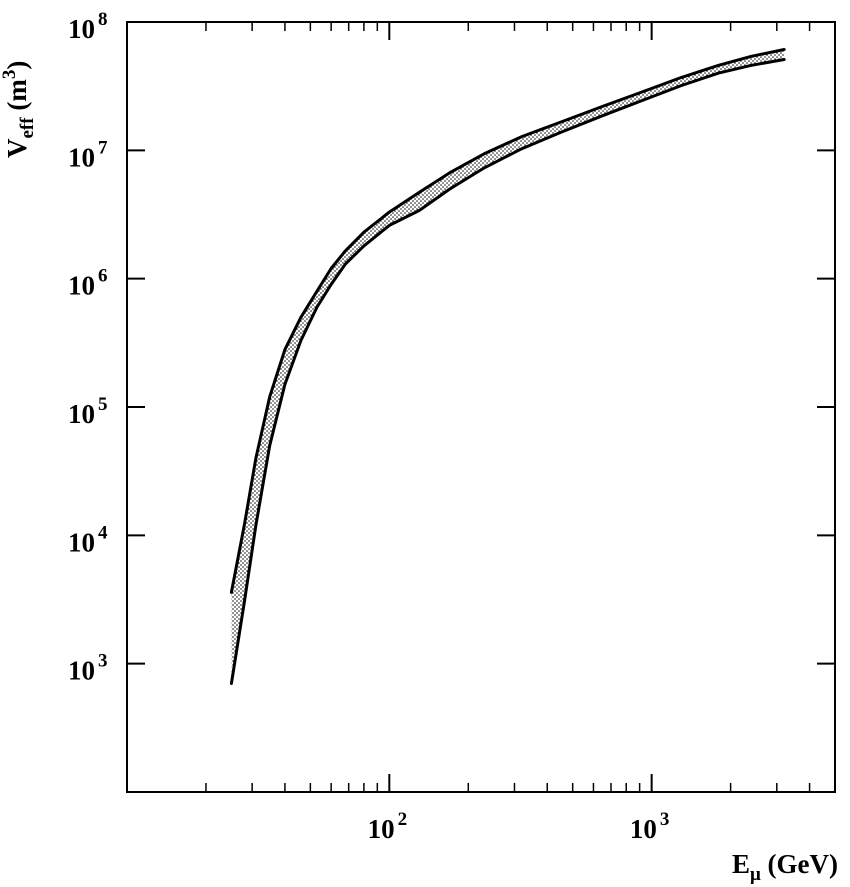 This screenshot has width=850, height=887. What do you see at coordinates (650, 826) in the screenshot?
I see `x-tick-label: 10 3` at bounding box center [650, 826].